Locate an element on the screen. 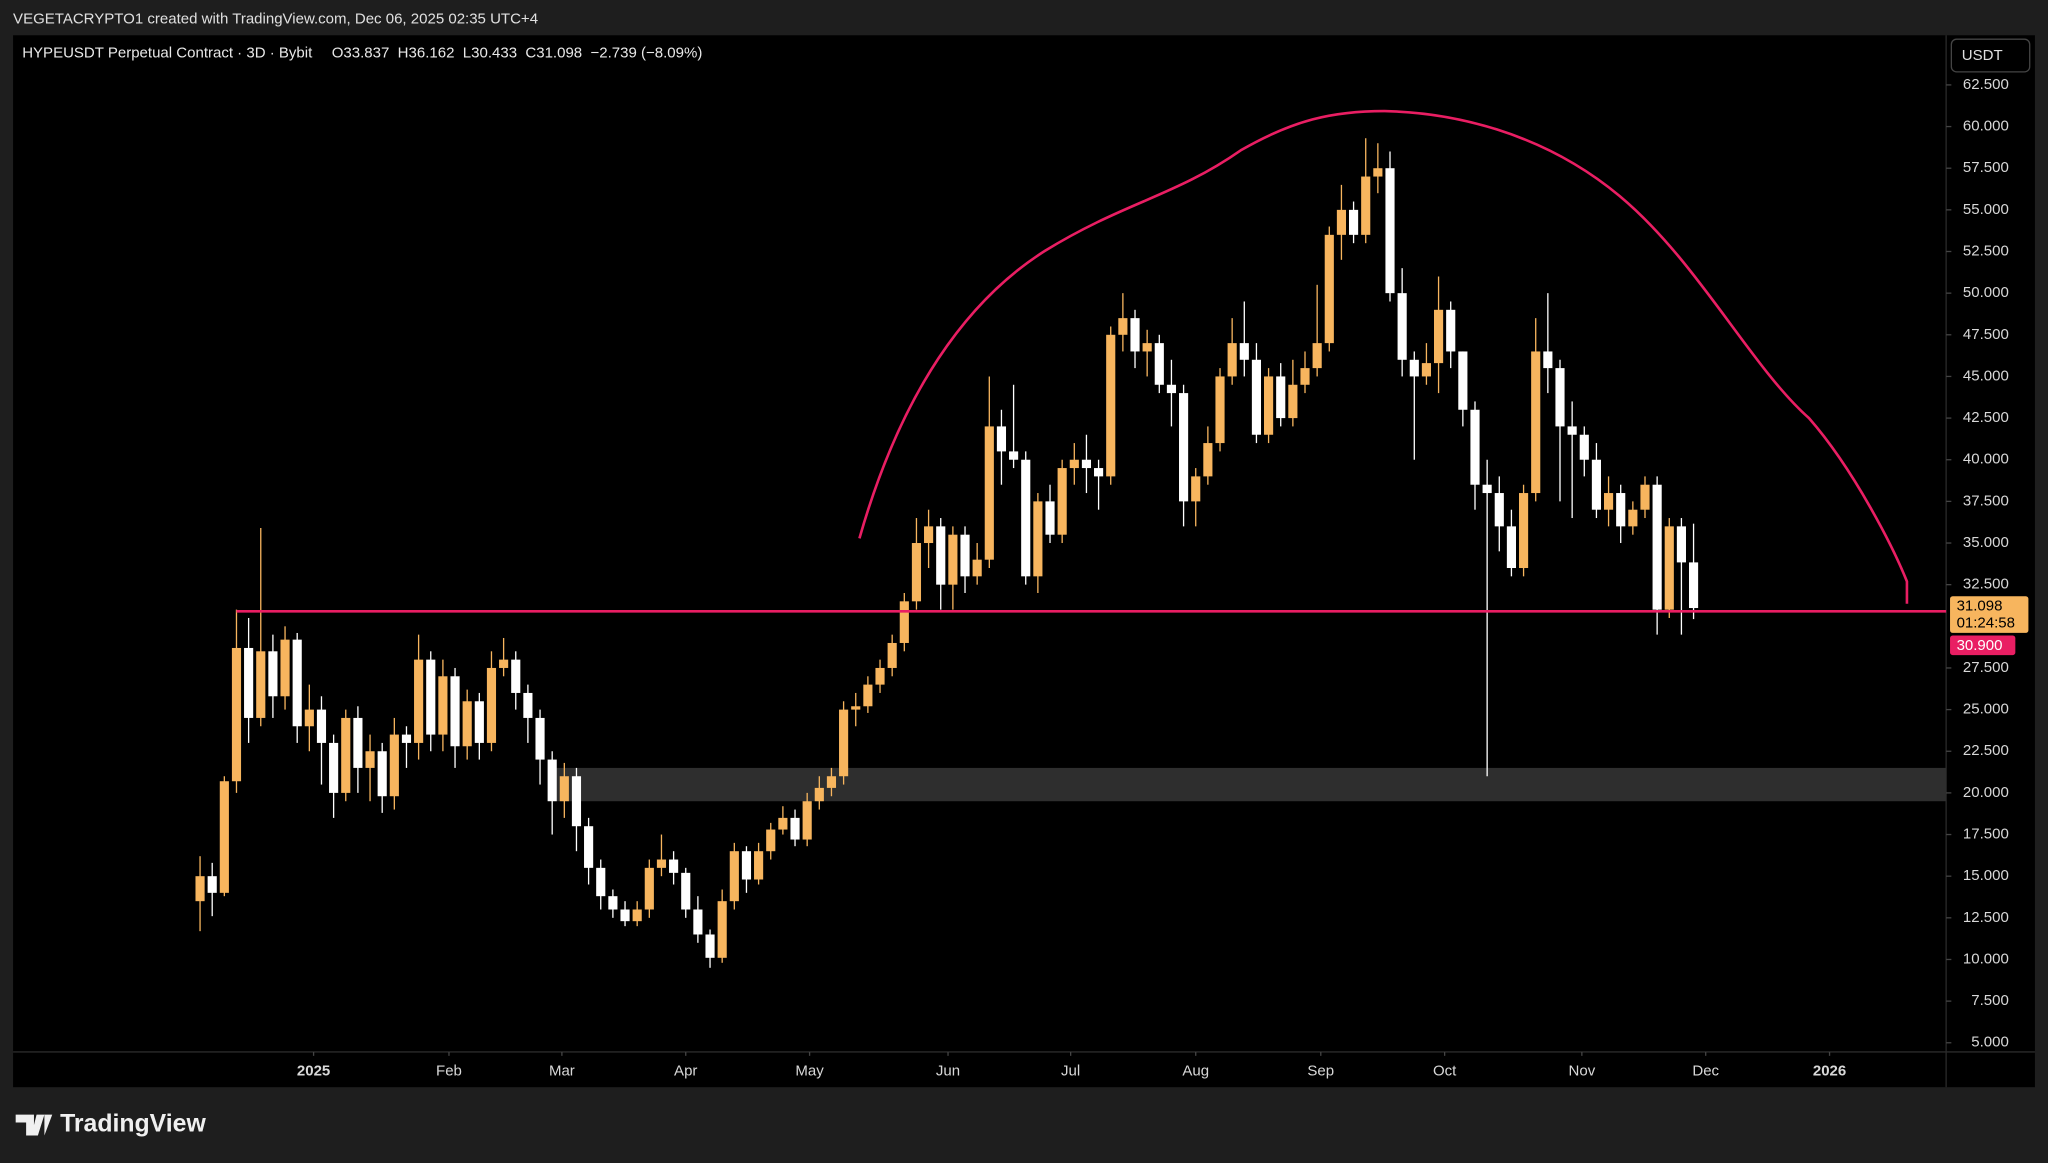  currency-button is located at coordinates (1990, 55).